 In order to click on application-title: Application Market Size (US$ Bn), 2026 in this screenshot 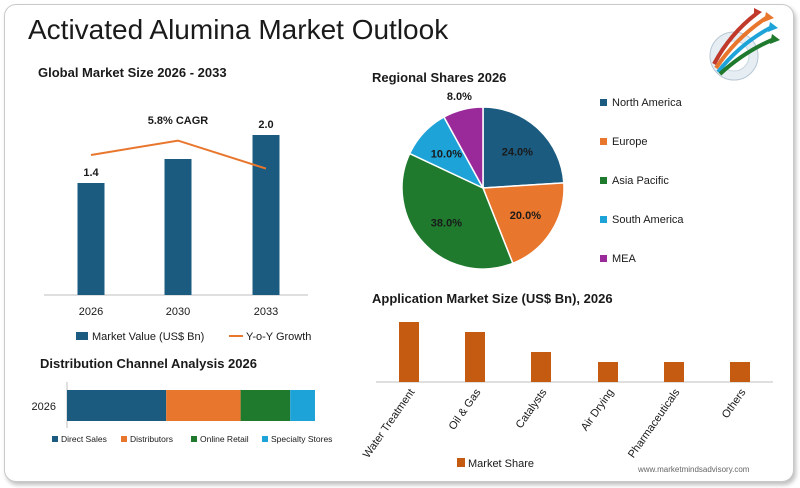, I will do `click(492, 298)`.